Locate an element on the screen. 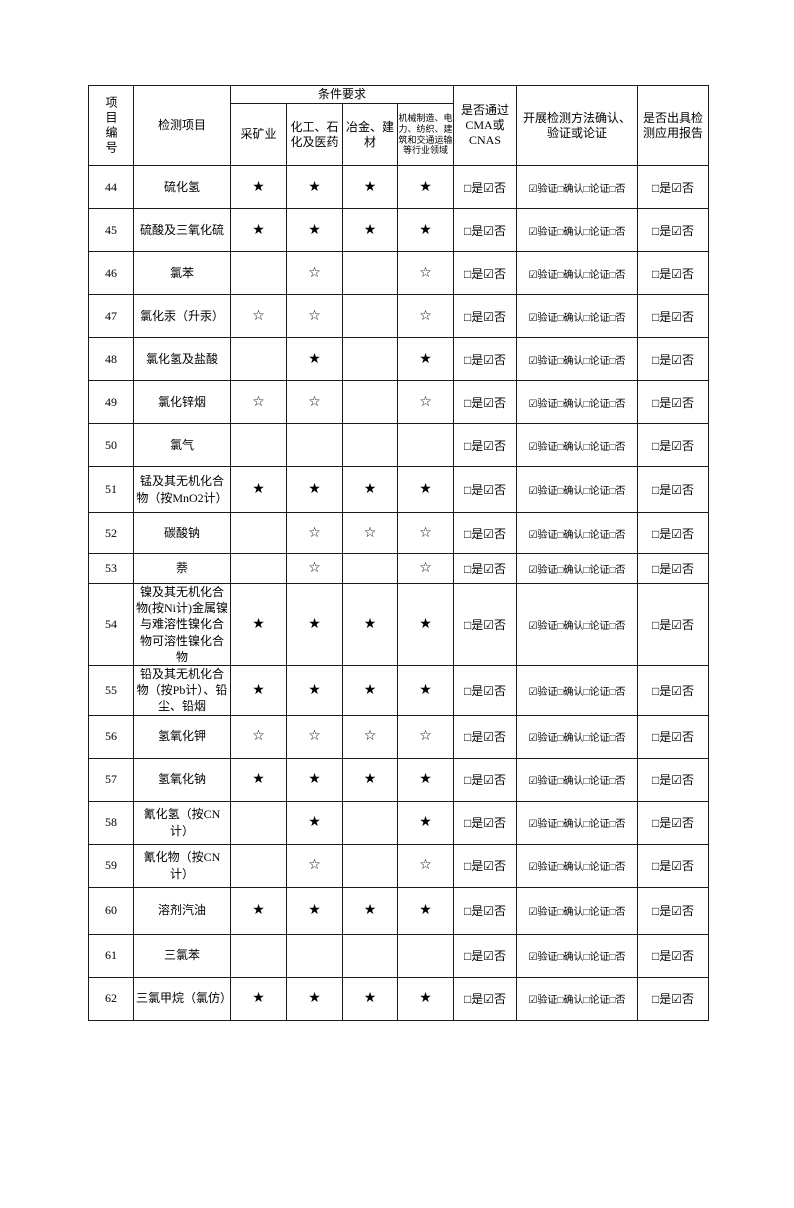 The width and height of the screenshot is (794, 1208). header-industry-mining: 采矿业 is located at coordinates (258, 134).